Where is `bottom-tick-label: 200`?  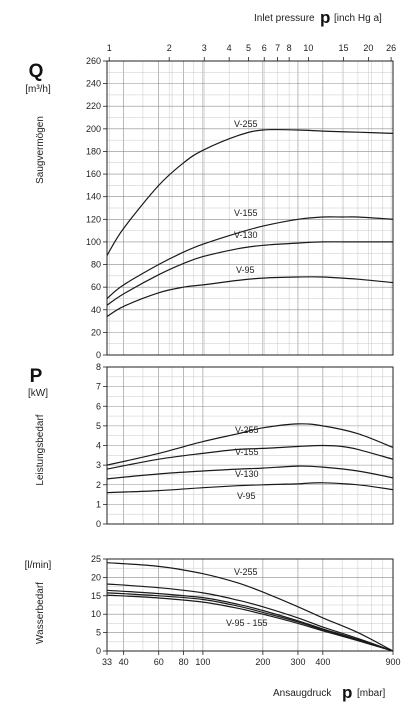 bottom-tick-label: 200 is located at coordinates (262, 662).